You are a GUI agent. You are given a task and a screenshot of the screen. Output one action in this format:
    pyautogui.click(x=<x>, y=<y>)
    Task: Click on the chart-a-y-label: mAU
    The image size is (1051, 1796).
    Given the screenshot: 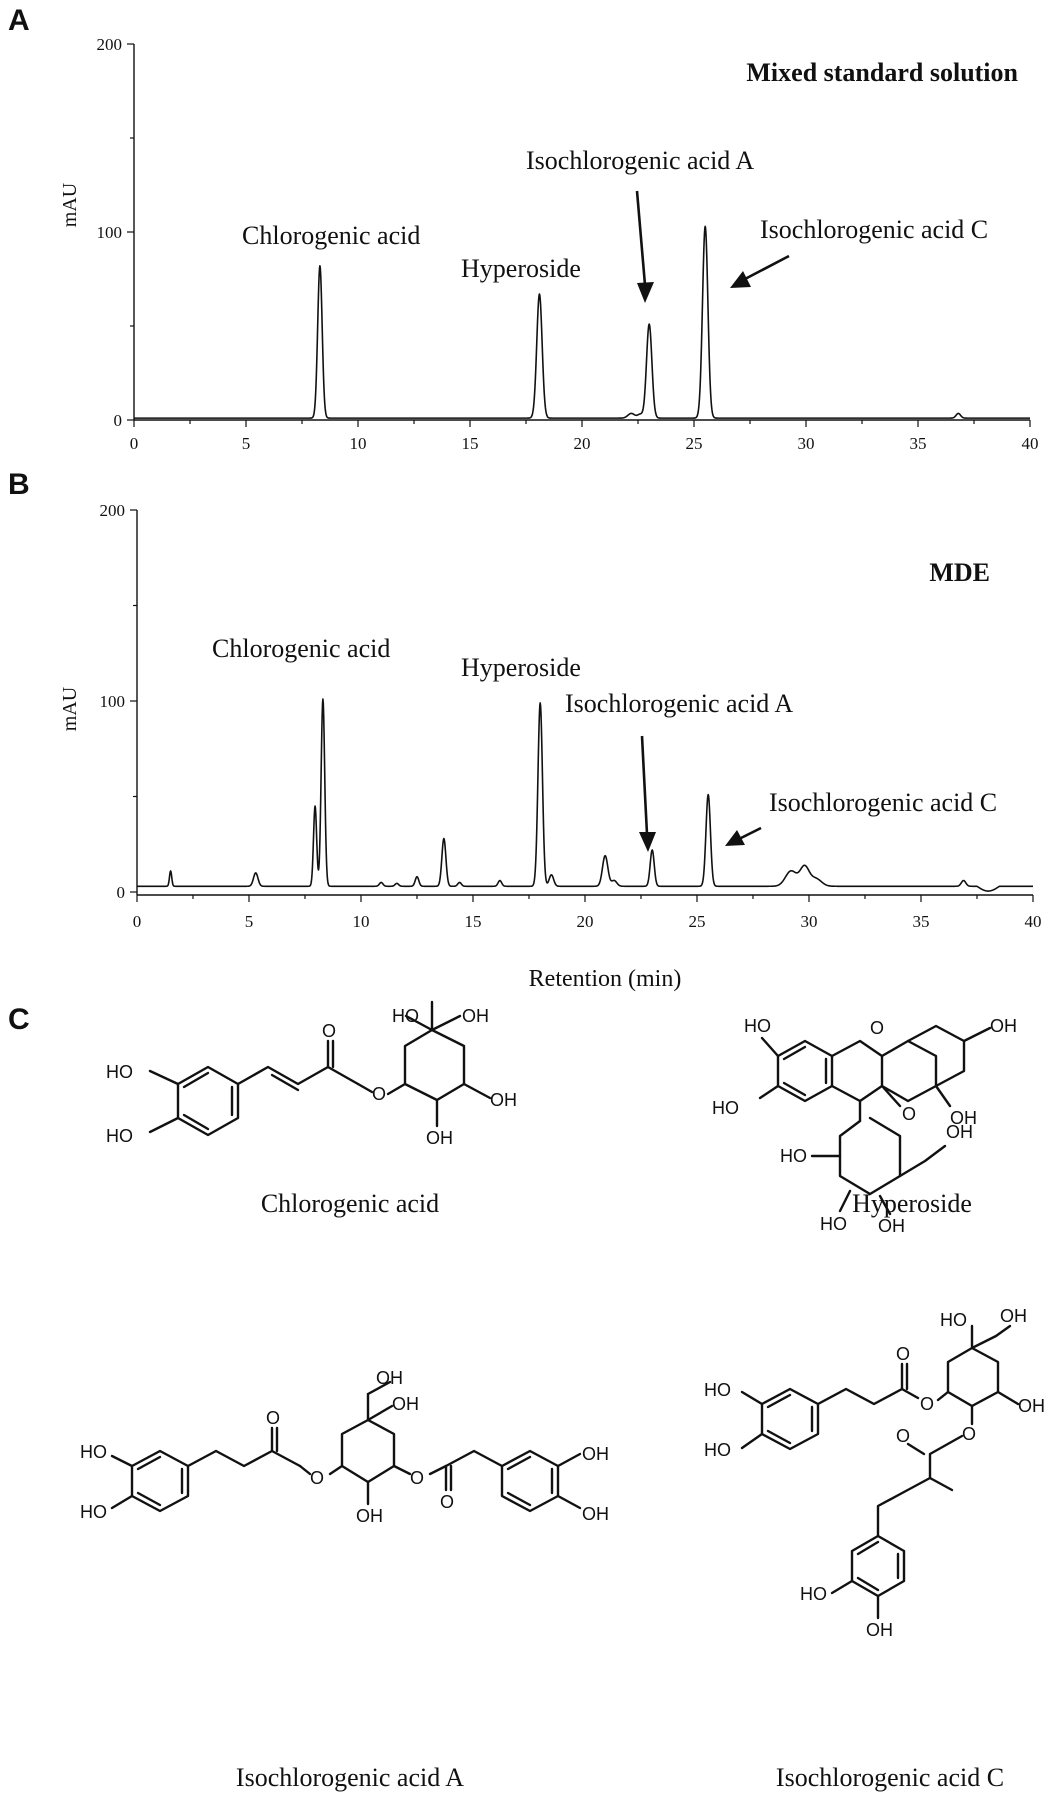 What is the action you would take?
    pyautogui.click(x=70, y=204)
    